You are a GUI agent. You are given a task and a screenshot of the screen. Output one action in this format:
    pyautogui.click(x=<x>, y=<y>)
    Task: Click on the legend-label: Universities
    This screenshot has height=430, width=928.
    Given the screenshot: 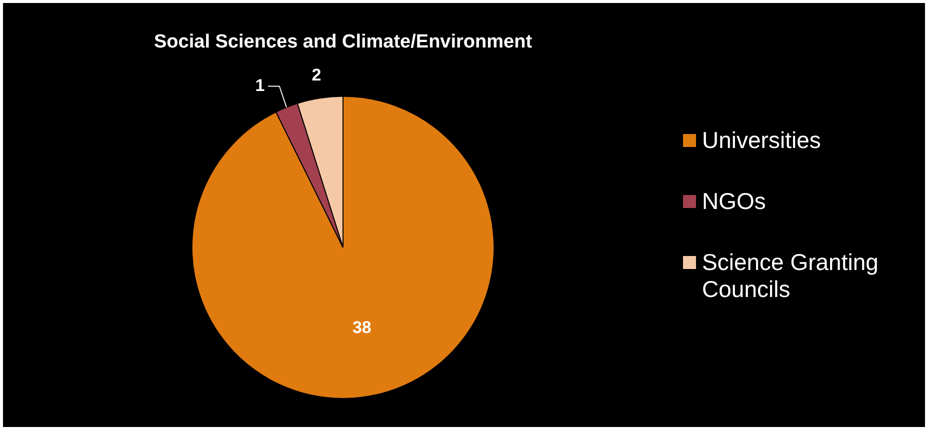 What is the action you would take?
    pyautogui.click(x=761, y=140)
    